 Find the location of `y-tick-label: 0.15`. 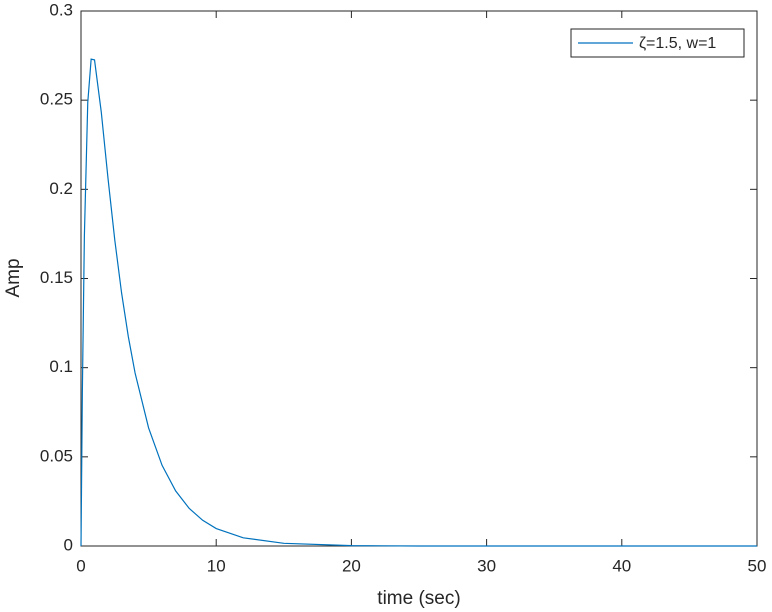

y-tick-label: 0.15 is located at coordinates (56, 277).